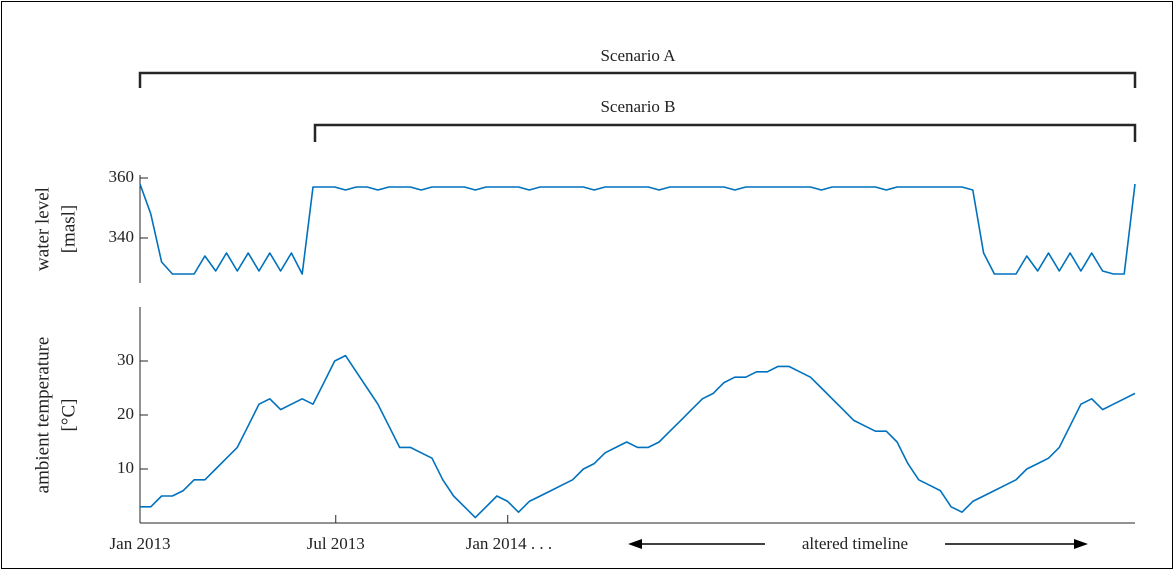 The image size is (1174, 570). I want to click on x-tick-label: Jan 2013, so click(140, 543).